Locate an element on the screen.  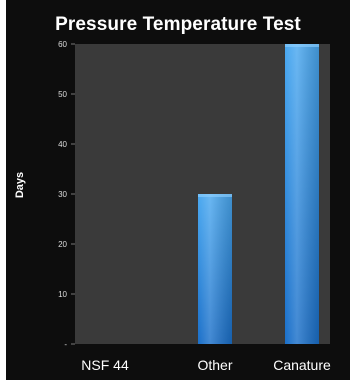
x-category-label: Canature is located at coordinates (302, 365).